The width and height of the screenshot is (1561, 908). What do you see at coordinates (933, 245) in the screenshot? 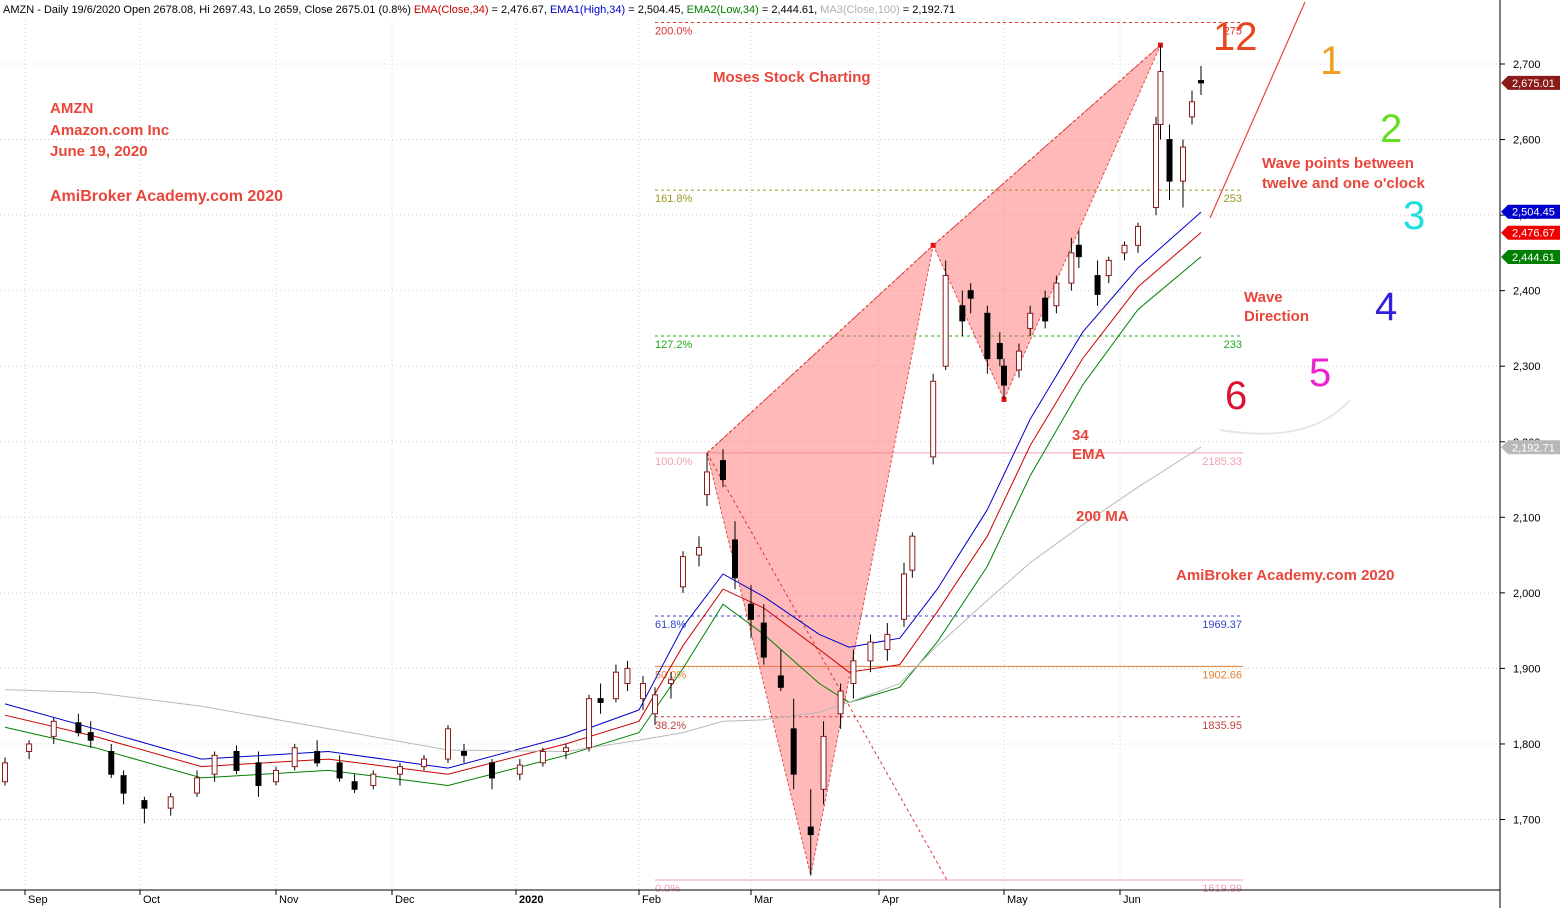
I see `pattern-point-marker` at bounding box center [933, 245].